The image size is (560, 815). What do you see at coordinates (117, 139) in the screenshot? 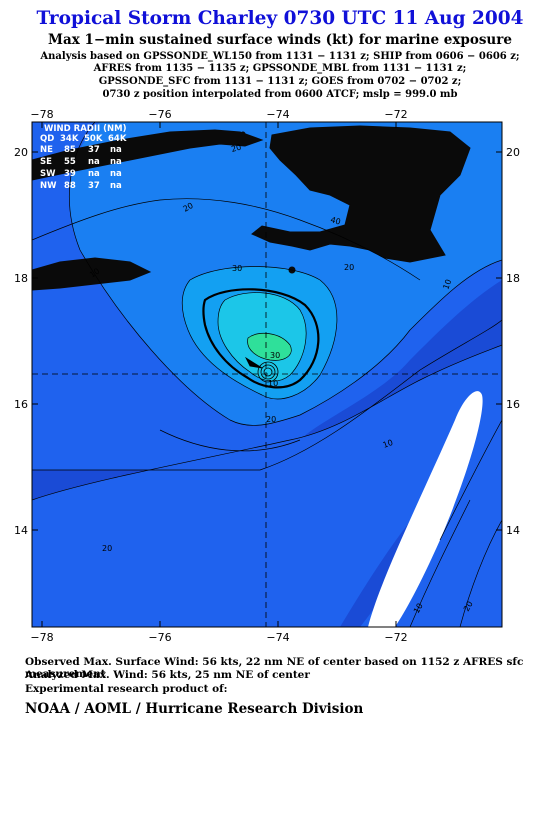
I see `wind-radii-header-64k: 64K` at bounding box center [117, 139].